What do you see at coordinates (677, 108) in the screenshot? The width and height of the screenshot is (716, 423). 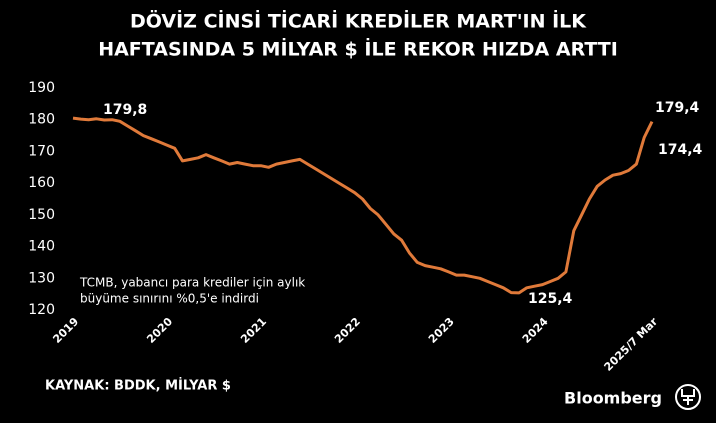 I see `annotation: 179,4` at bounding box center [677, 108].